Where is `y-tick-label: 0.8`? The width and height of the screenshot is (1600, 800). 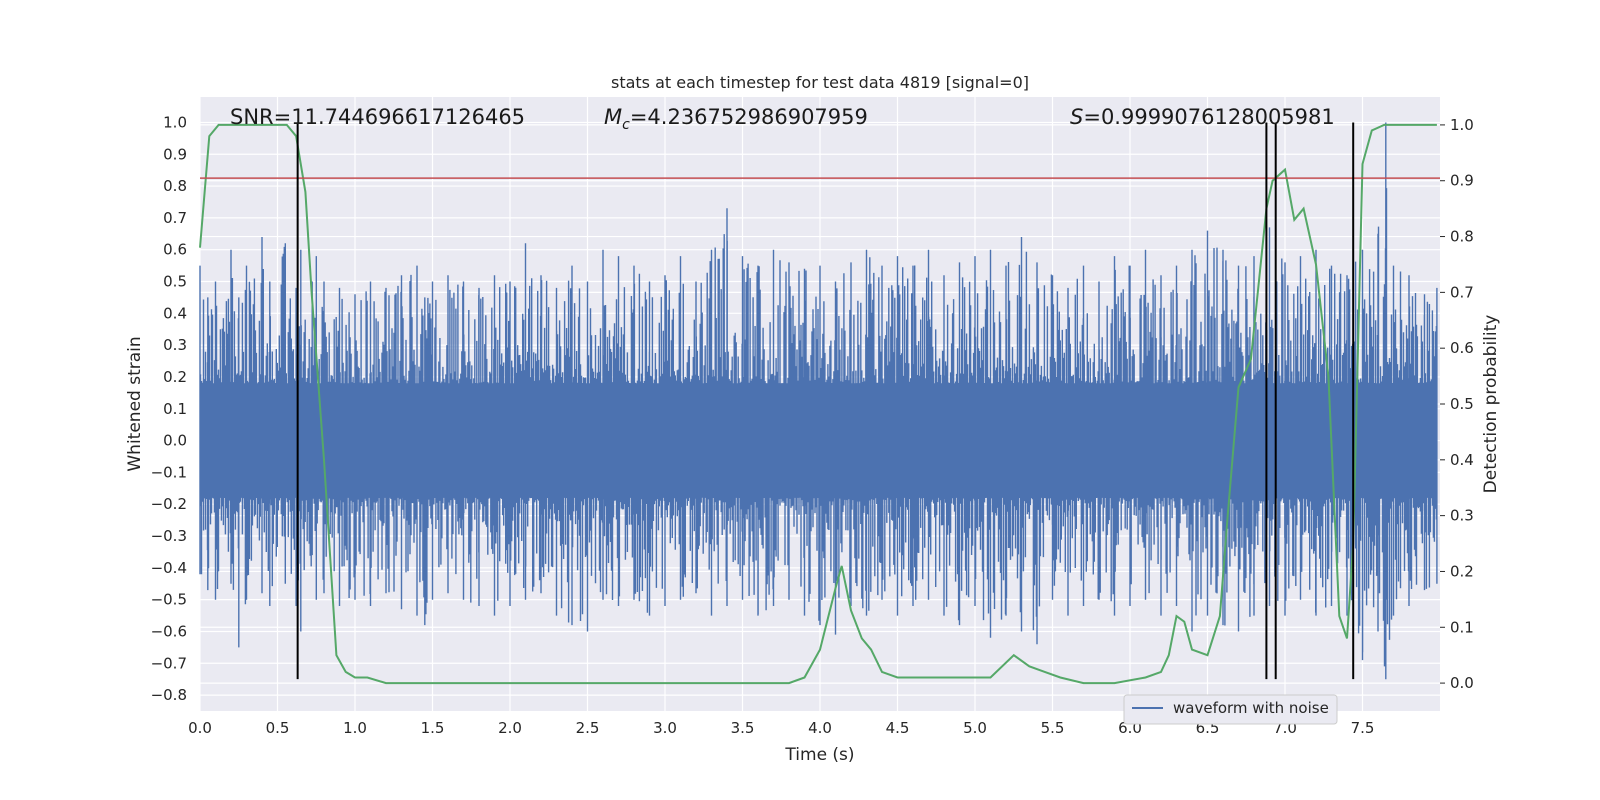
y-tick-label: 0.8 is located at coordinates (175, 186).